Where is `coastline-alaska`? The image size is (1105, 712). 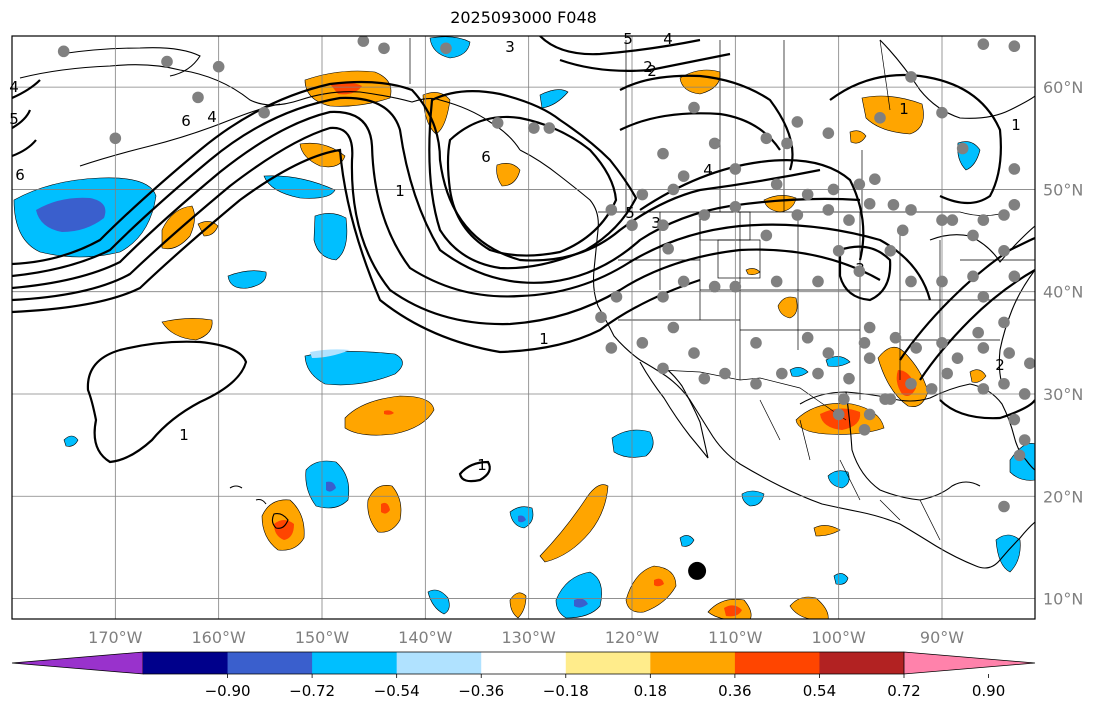 coastline-alaska is located at coordinates (270, 107).